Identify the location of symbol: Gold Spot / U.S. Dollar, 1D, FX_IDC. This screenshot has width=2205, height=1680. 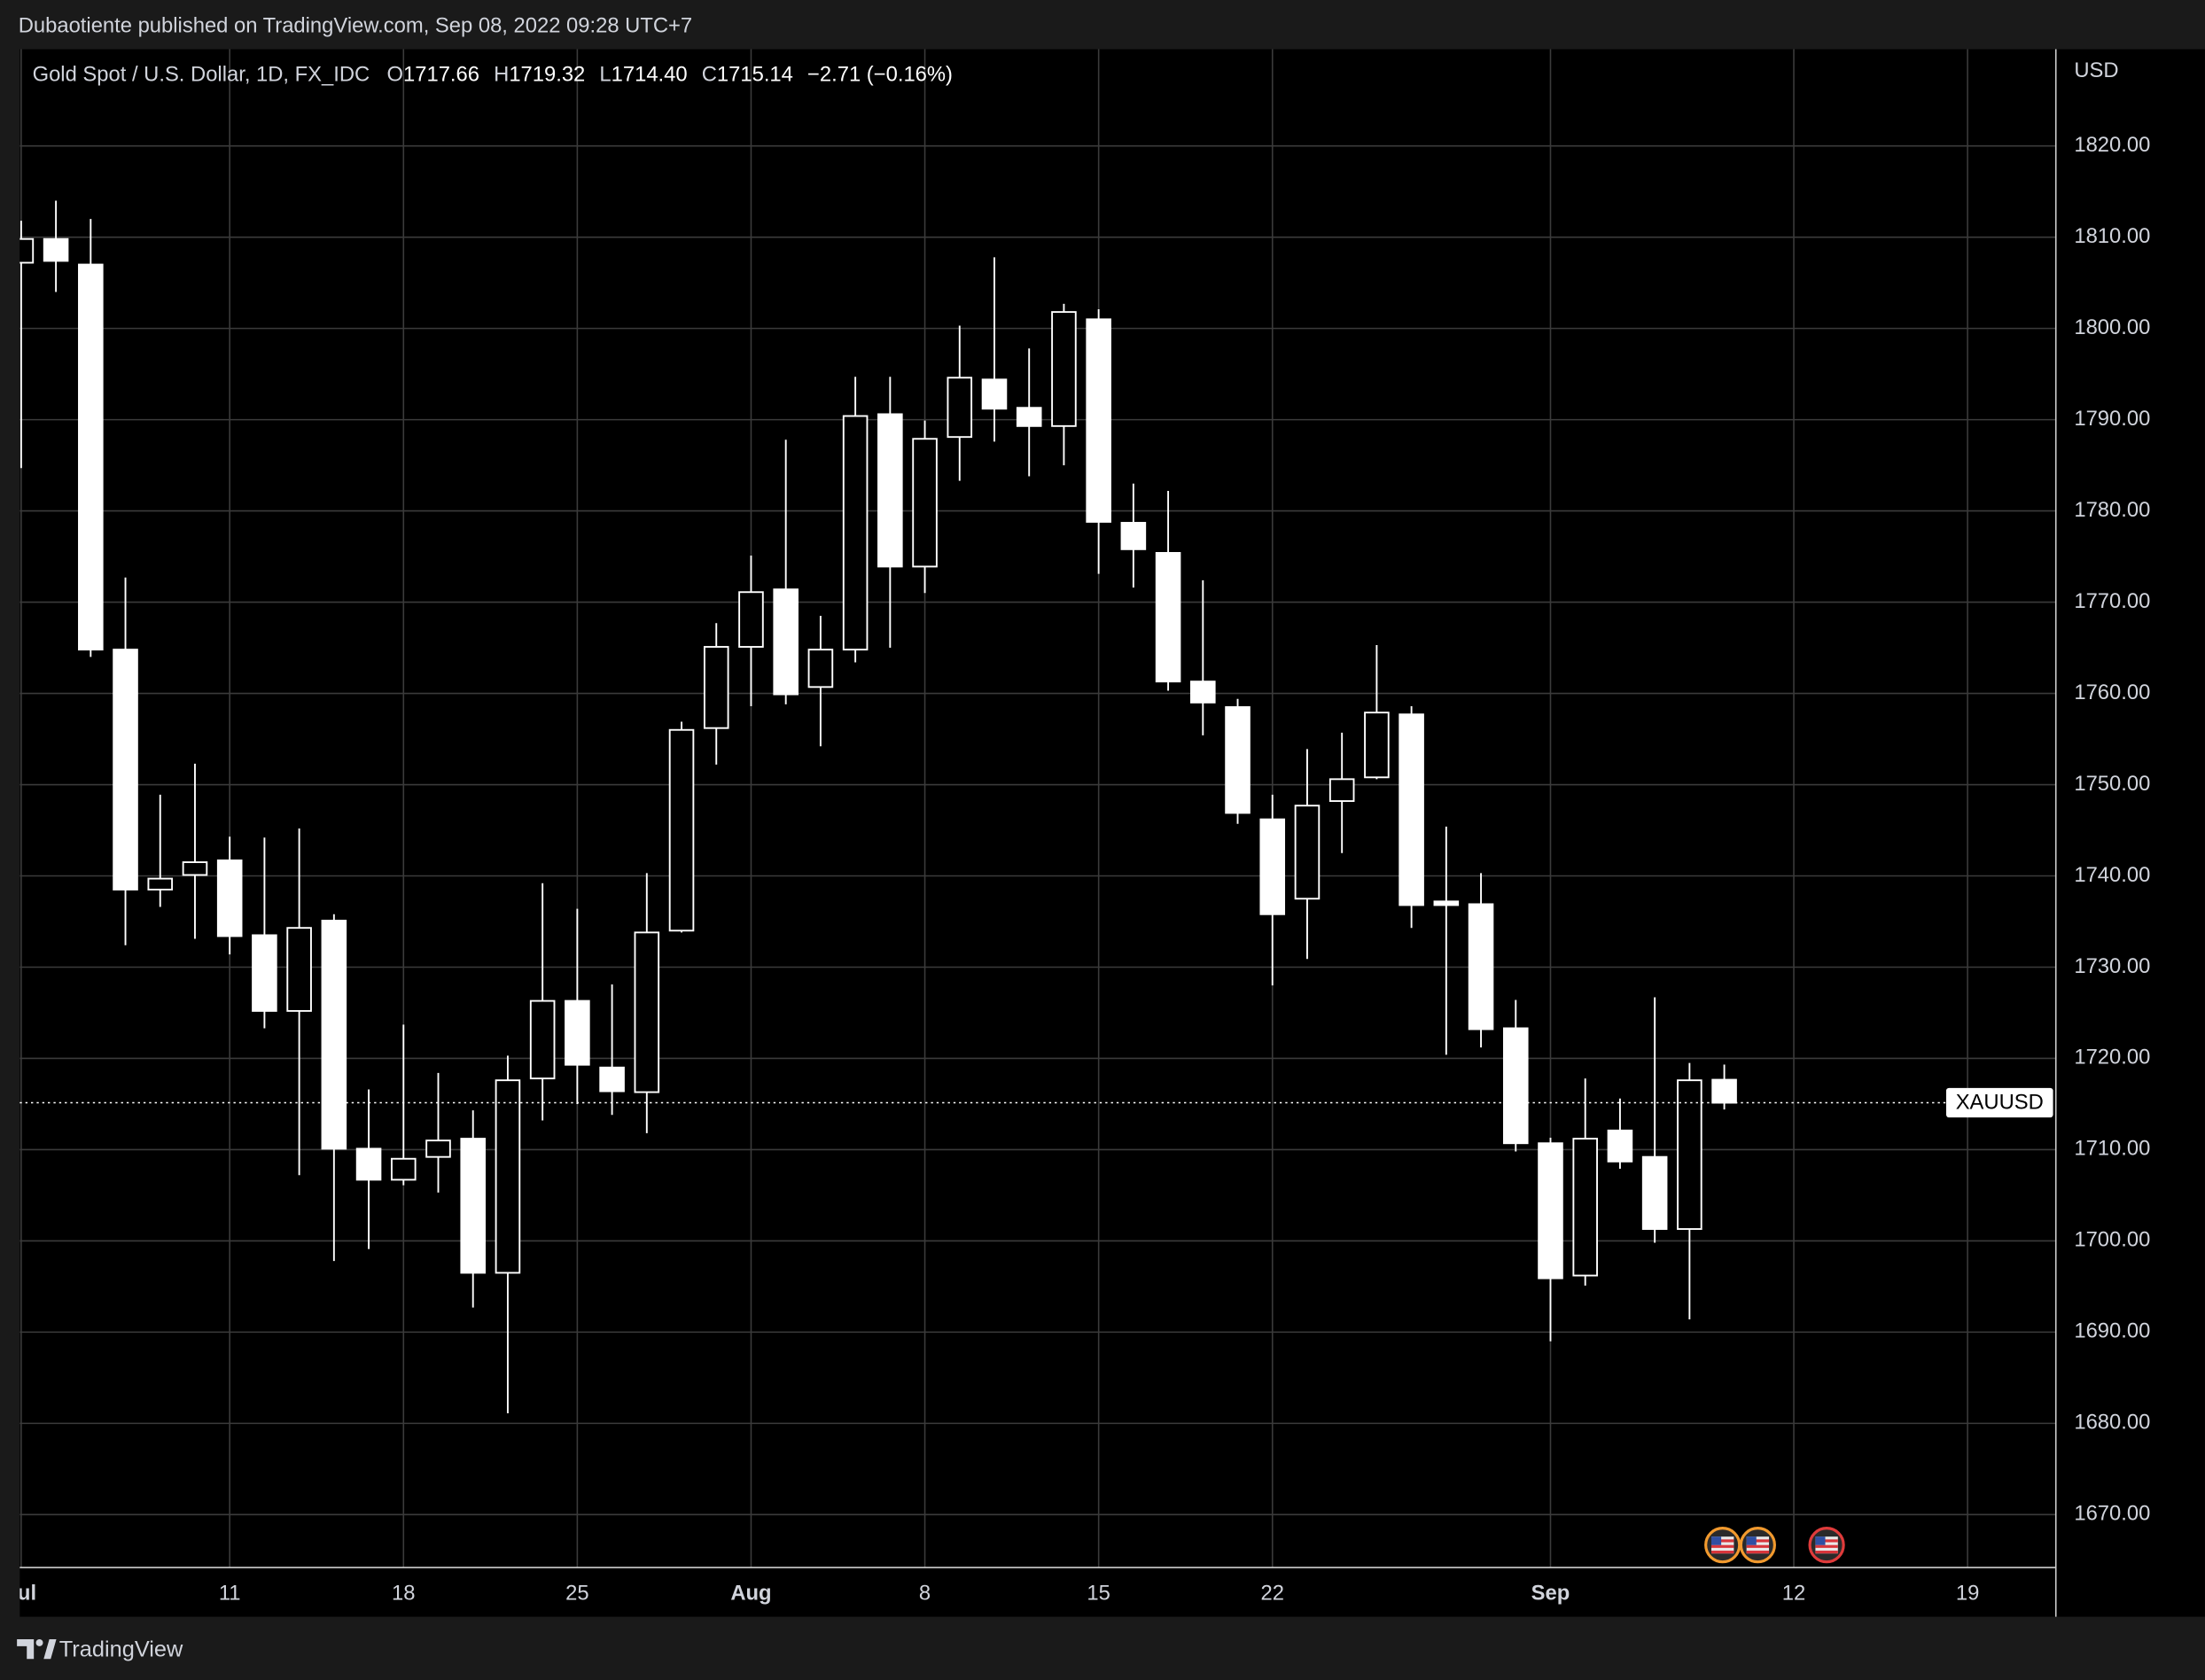
(201, 75).